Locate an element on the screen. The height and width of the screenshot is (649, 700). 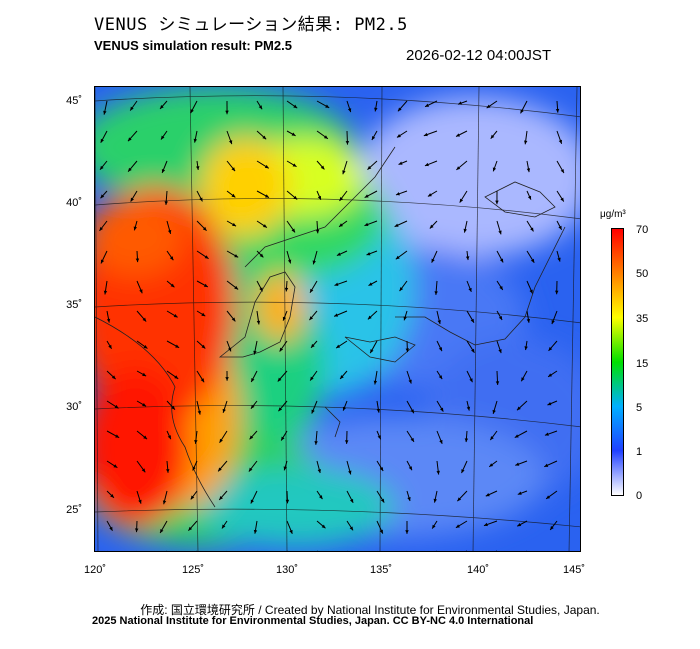
lat-label-25: 25˚ is located at coordinates (74, 510).